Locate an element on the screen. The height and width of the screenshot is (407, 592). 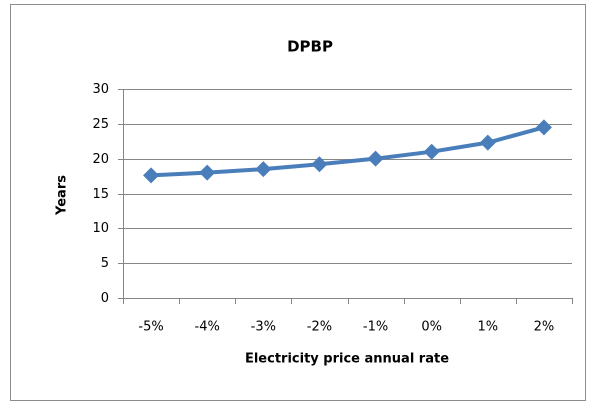
x-axis-label: Electricity price annual rate is located at coordinates (347, 359).